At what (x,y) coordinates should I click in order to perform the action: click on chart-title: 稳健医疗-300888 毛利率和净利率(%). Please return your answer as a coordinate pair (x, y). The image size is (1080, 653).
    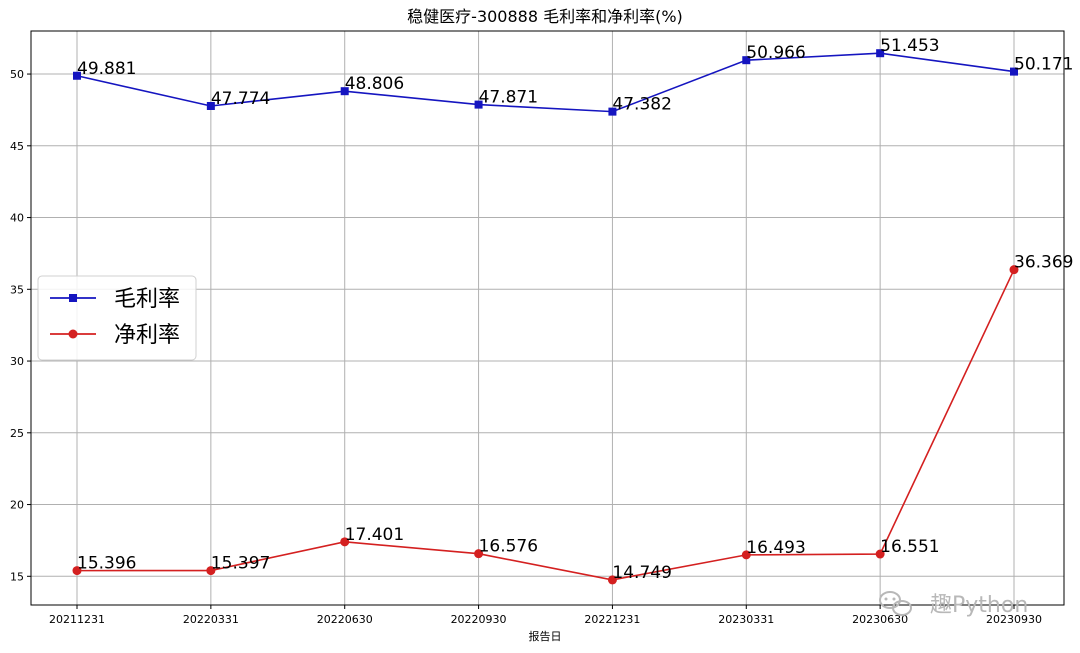
    Looking at the image, I should click on (545, 16).